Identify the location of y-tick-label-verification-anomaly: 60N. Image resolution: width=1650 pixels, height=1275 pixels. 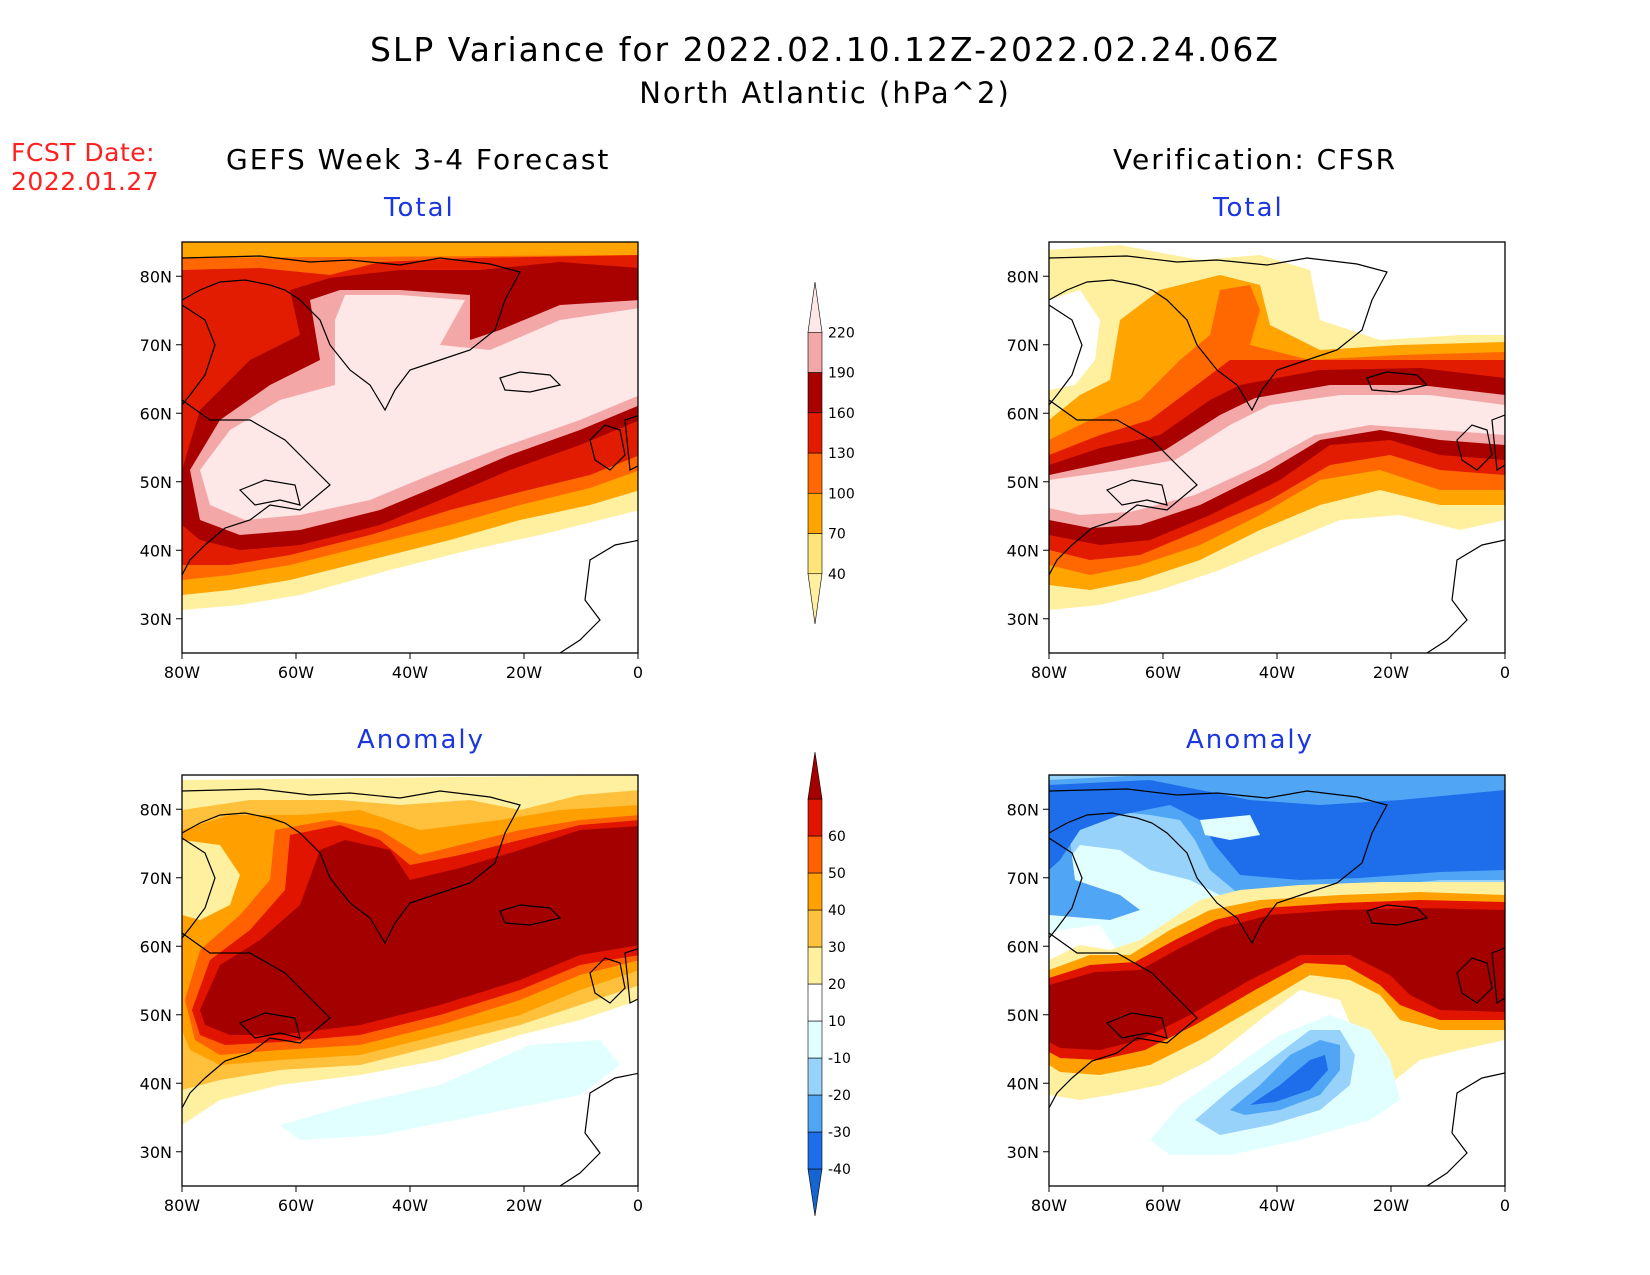
(1023, 946).